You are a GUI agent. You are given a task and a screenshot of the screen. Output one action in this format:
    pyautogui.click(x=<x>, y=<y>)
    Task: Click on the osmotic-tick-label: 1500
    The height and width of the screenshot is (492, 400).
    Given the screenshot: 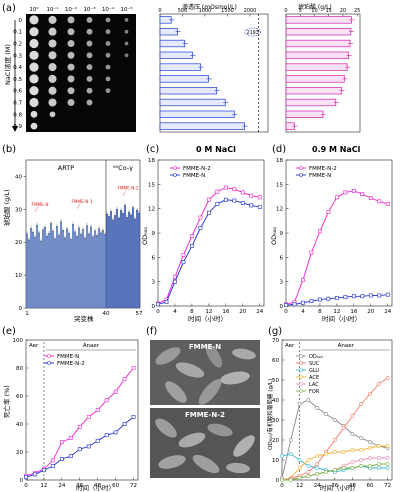 What is the action you would take?
    pyautogui.click(x=227, y=11)
    